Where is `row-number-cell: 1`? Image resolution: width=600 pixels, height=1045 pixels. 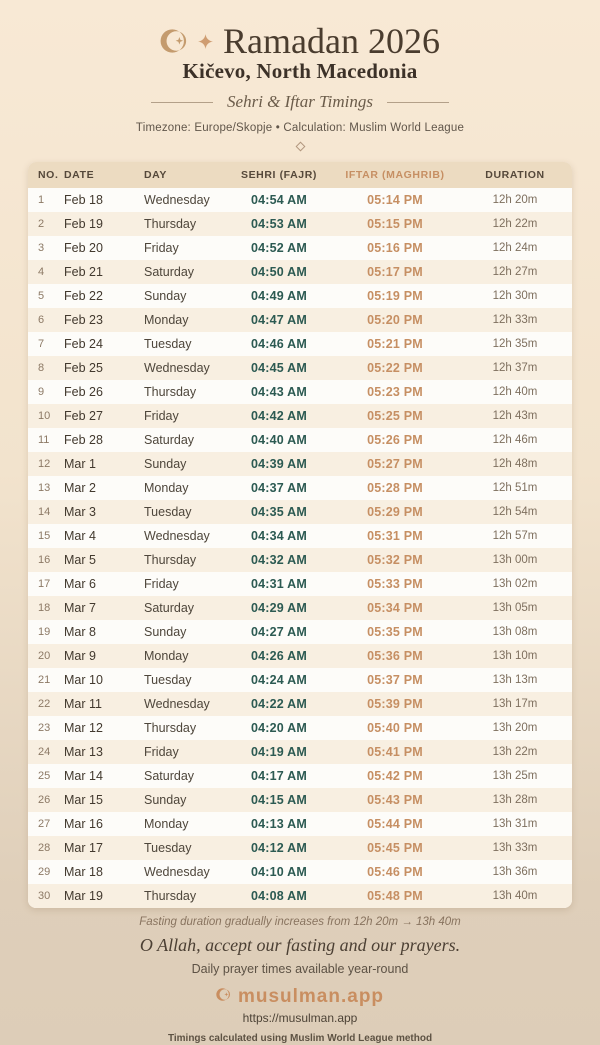
row-number-cell: 1 is located at coordinates (41, 200).